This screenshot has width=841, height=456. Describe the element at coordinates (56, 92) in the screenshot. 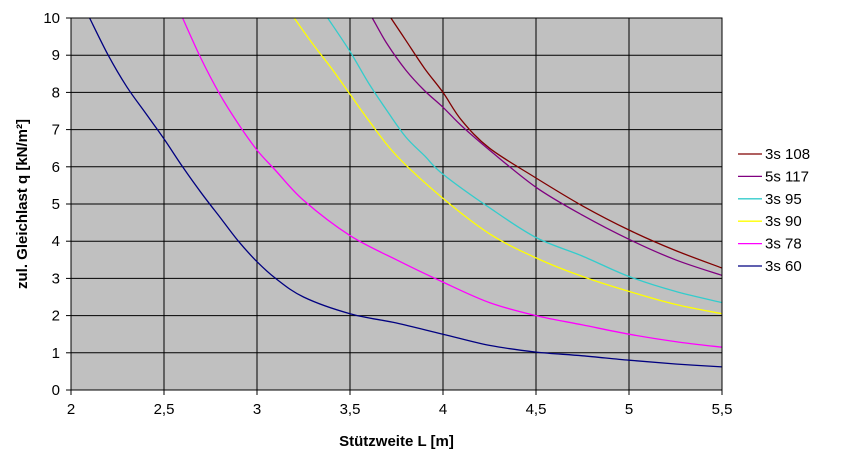

I see `y-tick-label: 8` at that location.